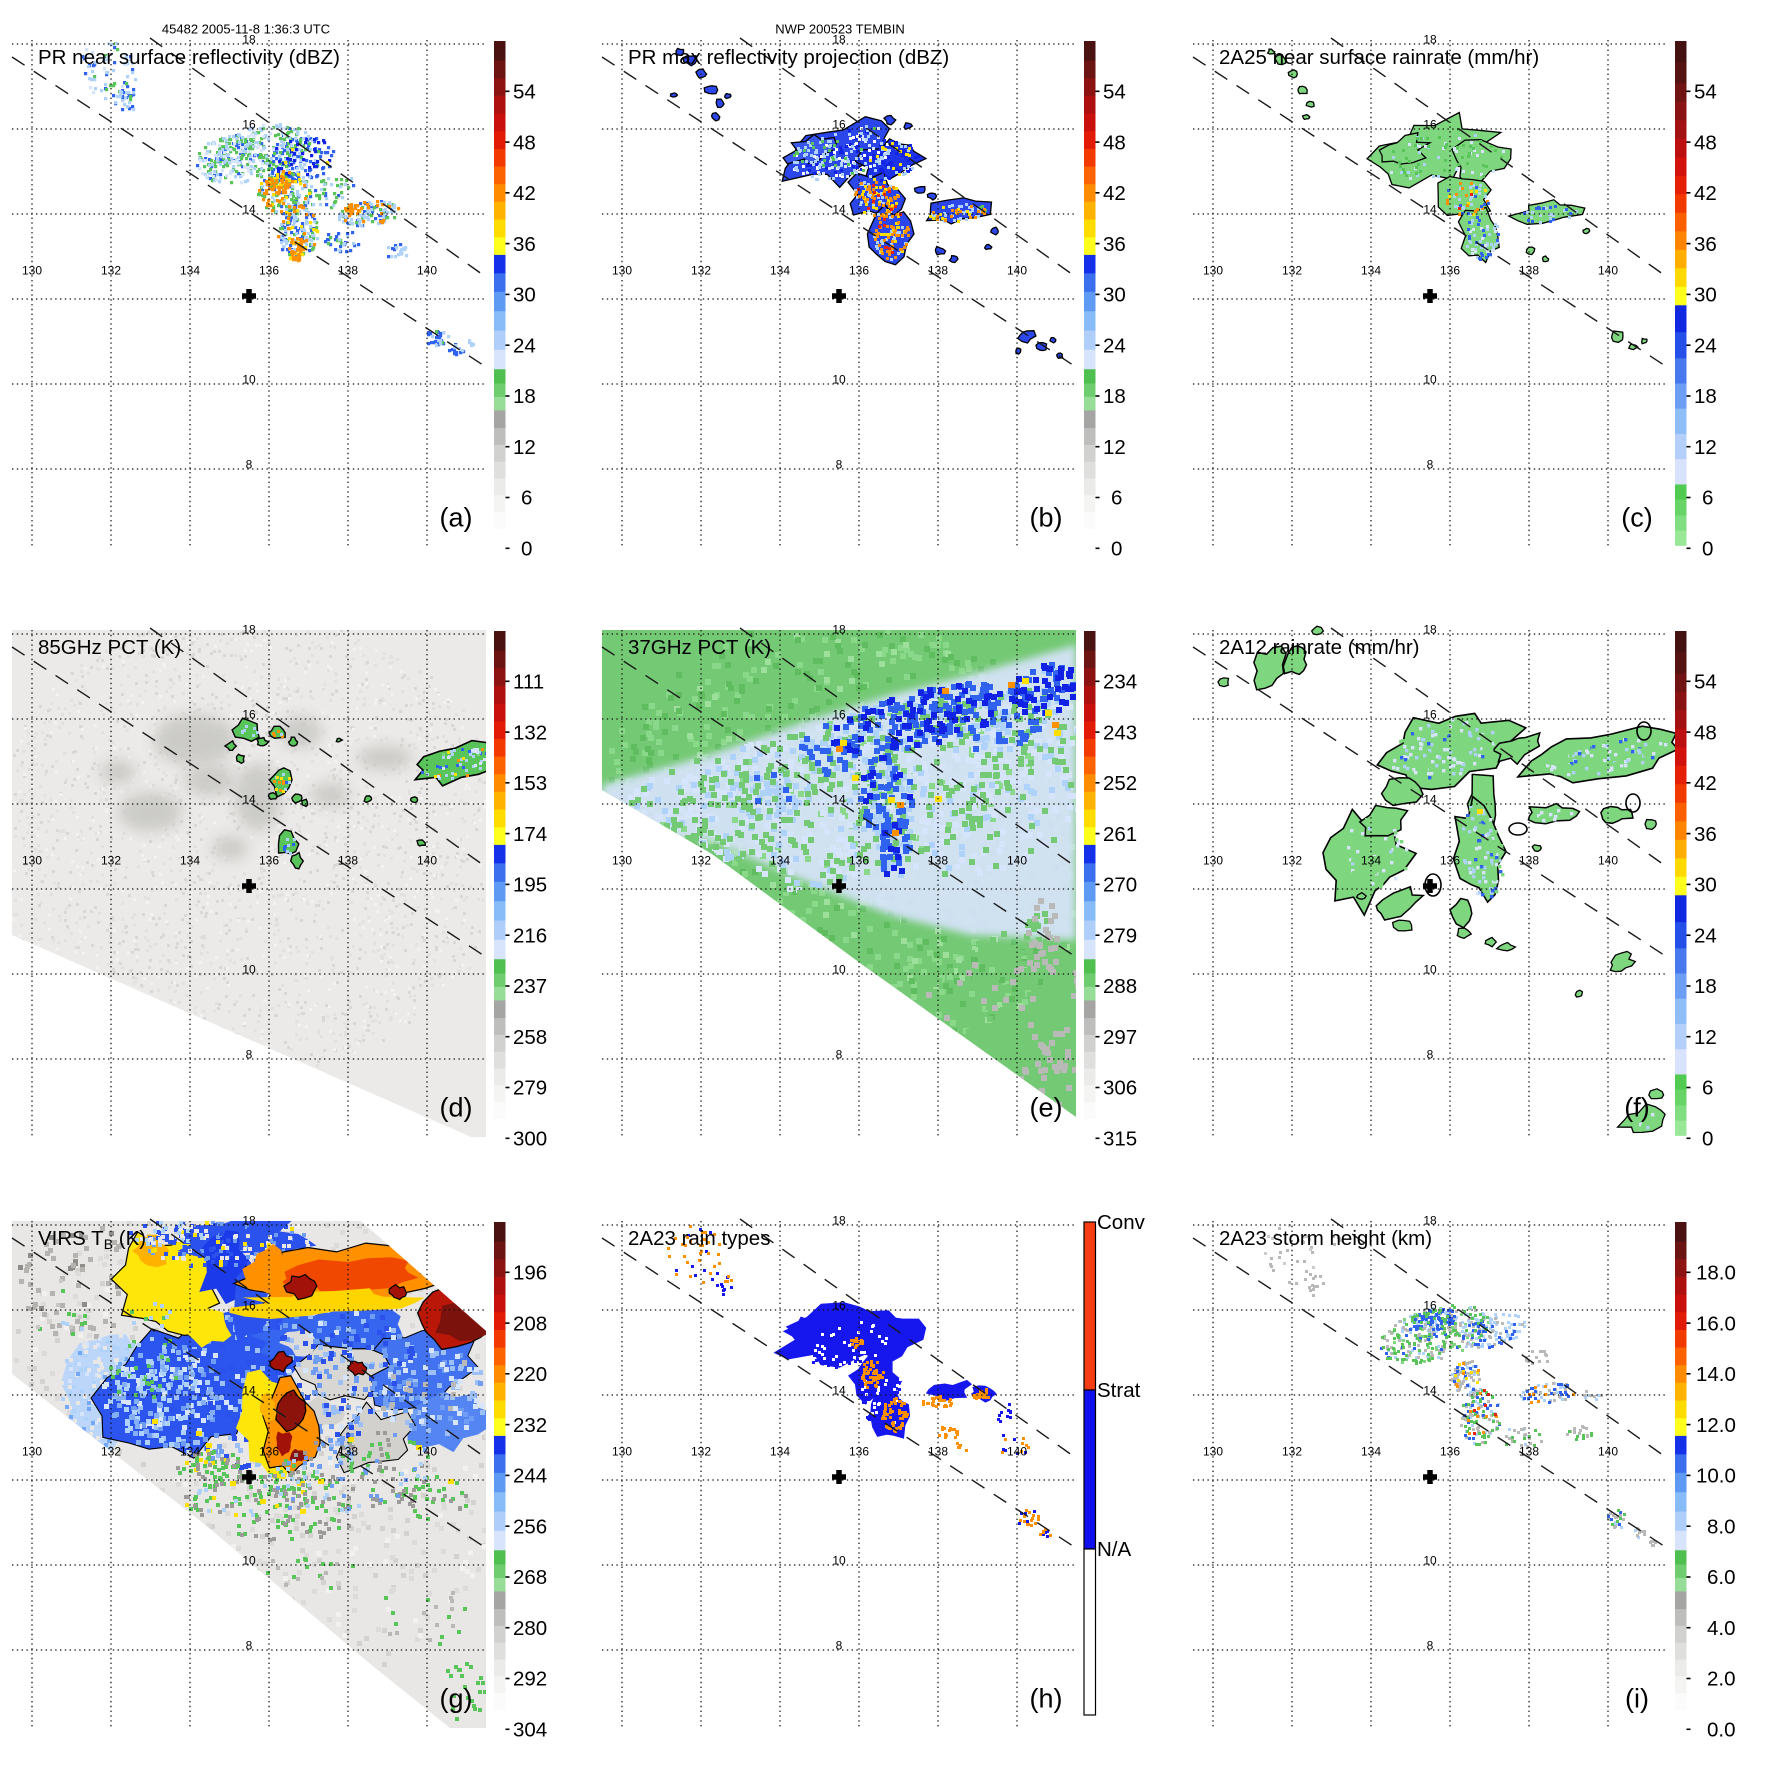 Image resolution: width=1771 pixels, height=1771 pixels. Describe the element at coordinates (1721, 1730) in the screenshot. I see `svg-text: 0.0` at that location.